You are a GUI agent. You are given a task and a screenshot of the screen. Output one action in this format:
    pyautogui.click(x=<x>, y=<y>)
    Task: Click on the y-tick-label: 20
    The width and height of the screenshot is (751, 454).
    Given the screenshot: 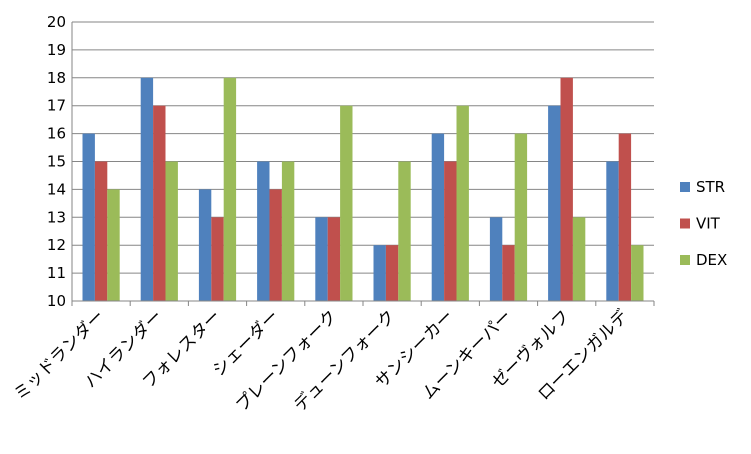 What is the action you would take?
    pyautogui.click(x=56, y=22)
    